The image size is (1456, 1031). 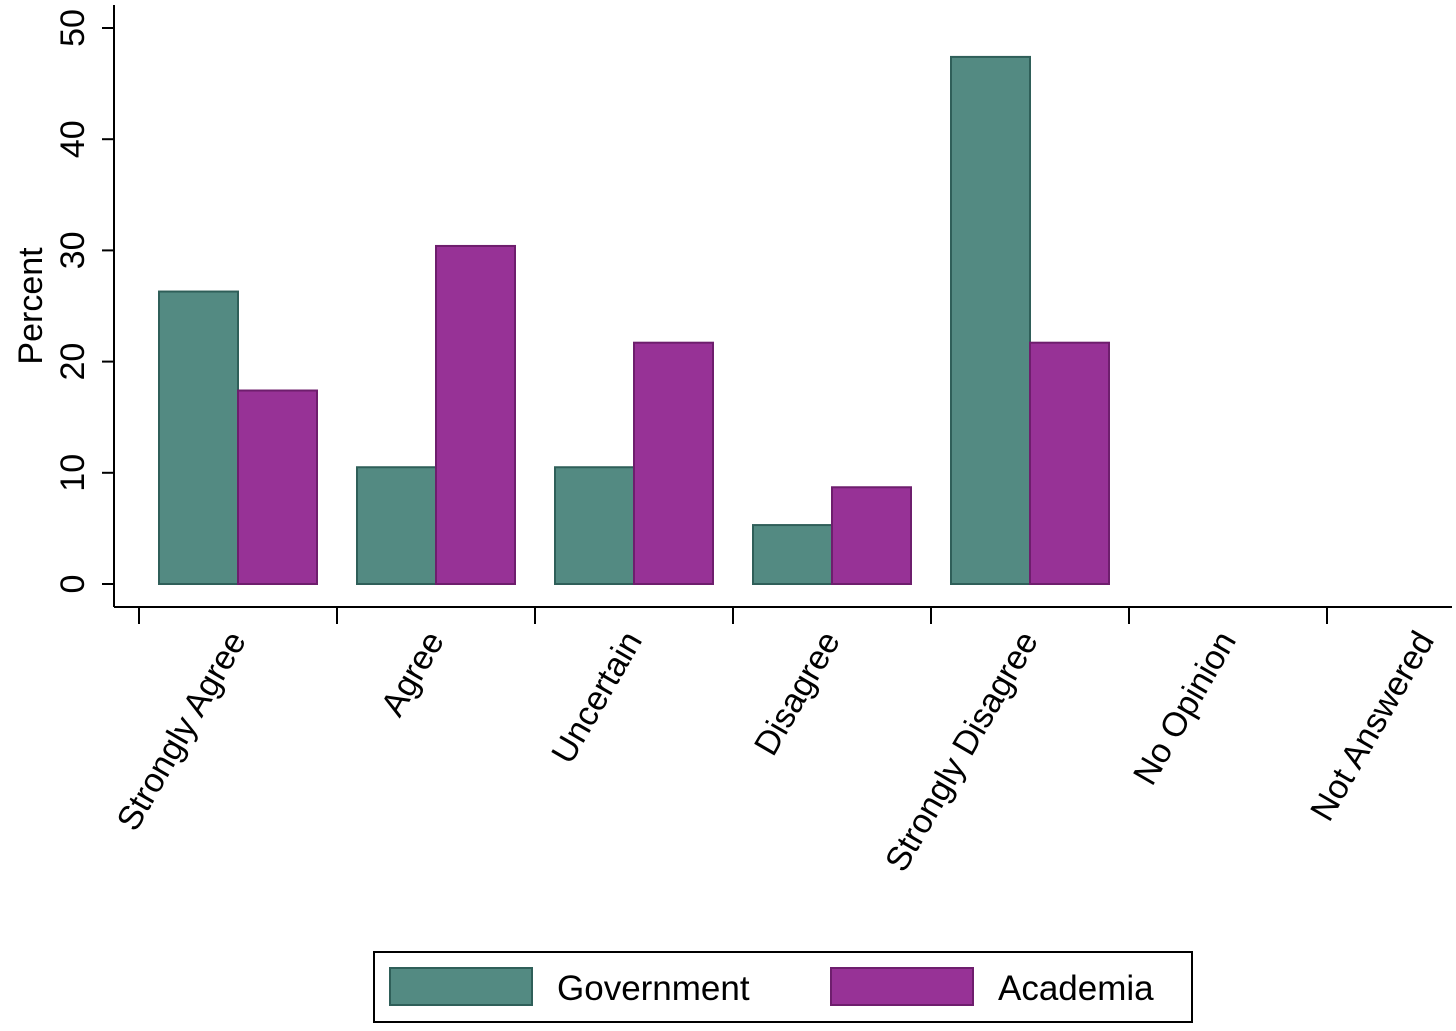 What do you see at coordinates (73, 139) in the screenshot?
I see `y-tick-label: 40` at bounding box center [73, 139].